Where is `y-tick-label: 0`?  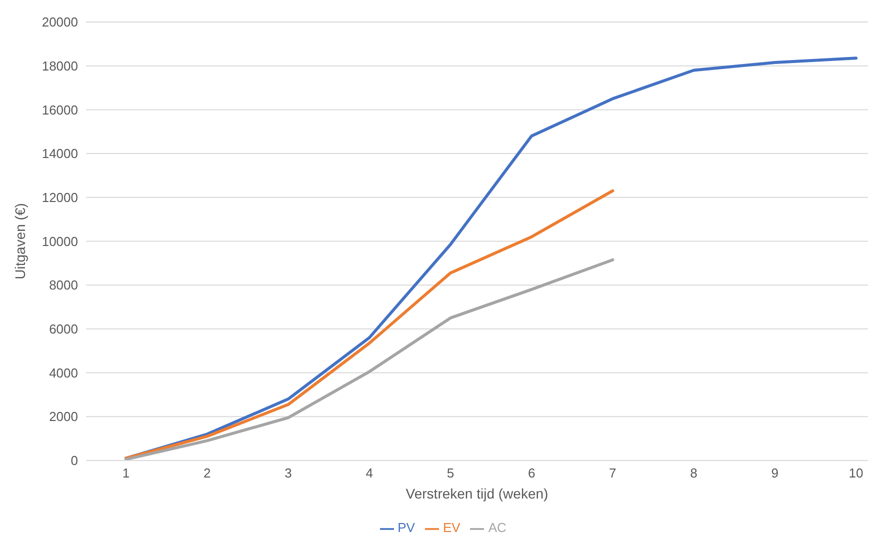
y-tick-label: 0 is located at coordinates (74, 460).